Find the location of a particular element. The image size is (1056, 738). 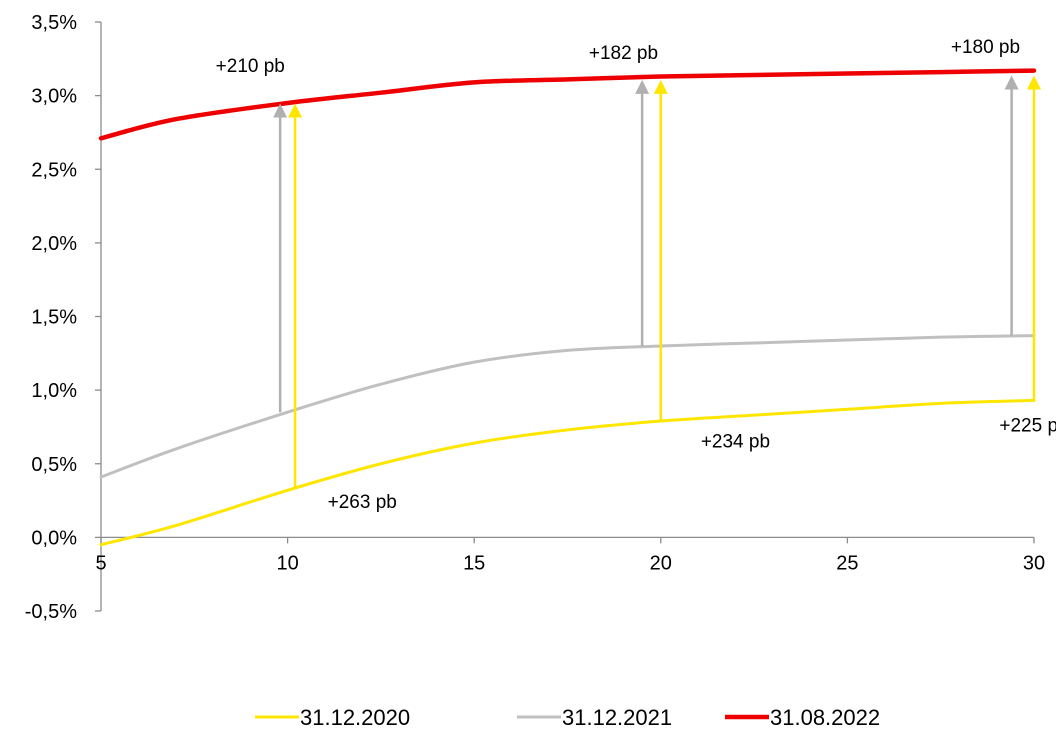

change-annotation: +234 pb is located at coordinates (735, 442).